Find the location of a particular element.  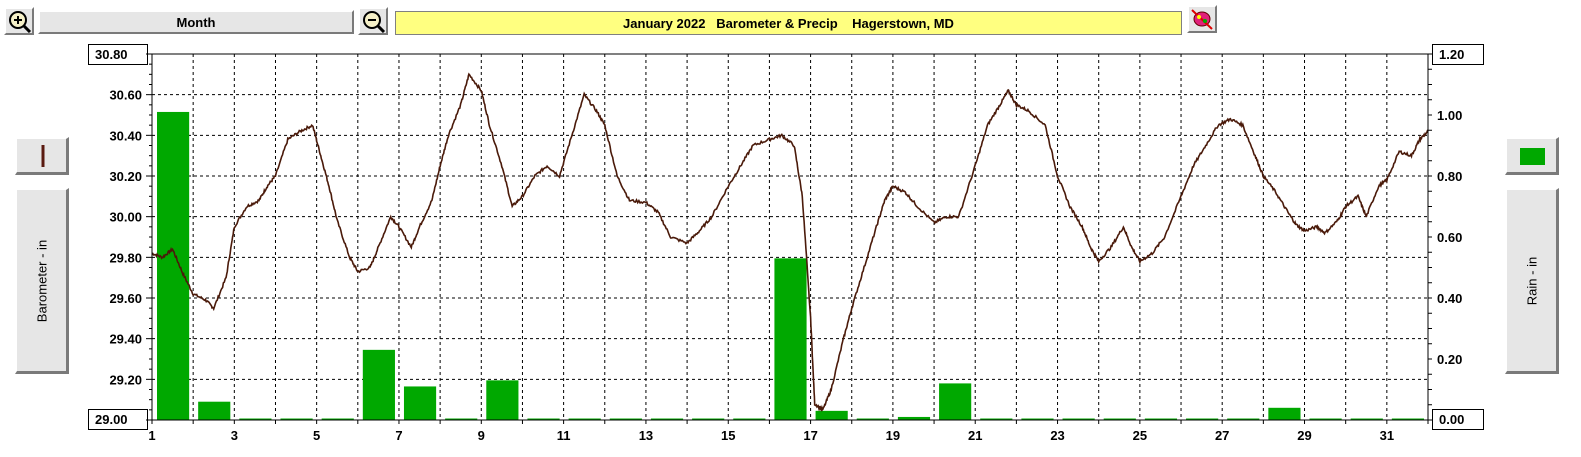

x-tick-label-5: 5 is located at coordinates (316, 435).